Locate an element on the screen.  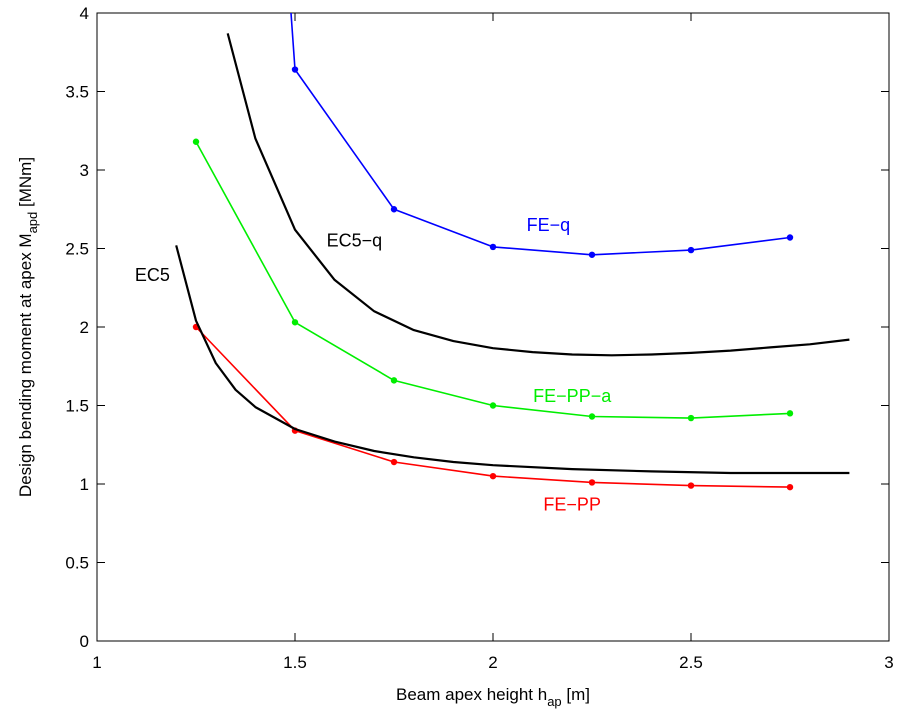
series-label-fe-q: FE−q is located at coordinates (549, 225).